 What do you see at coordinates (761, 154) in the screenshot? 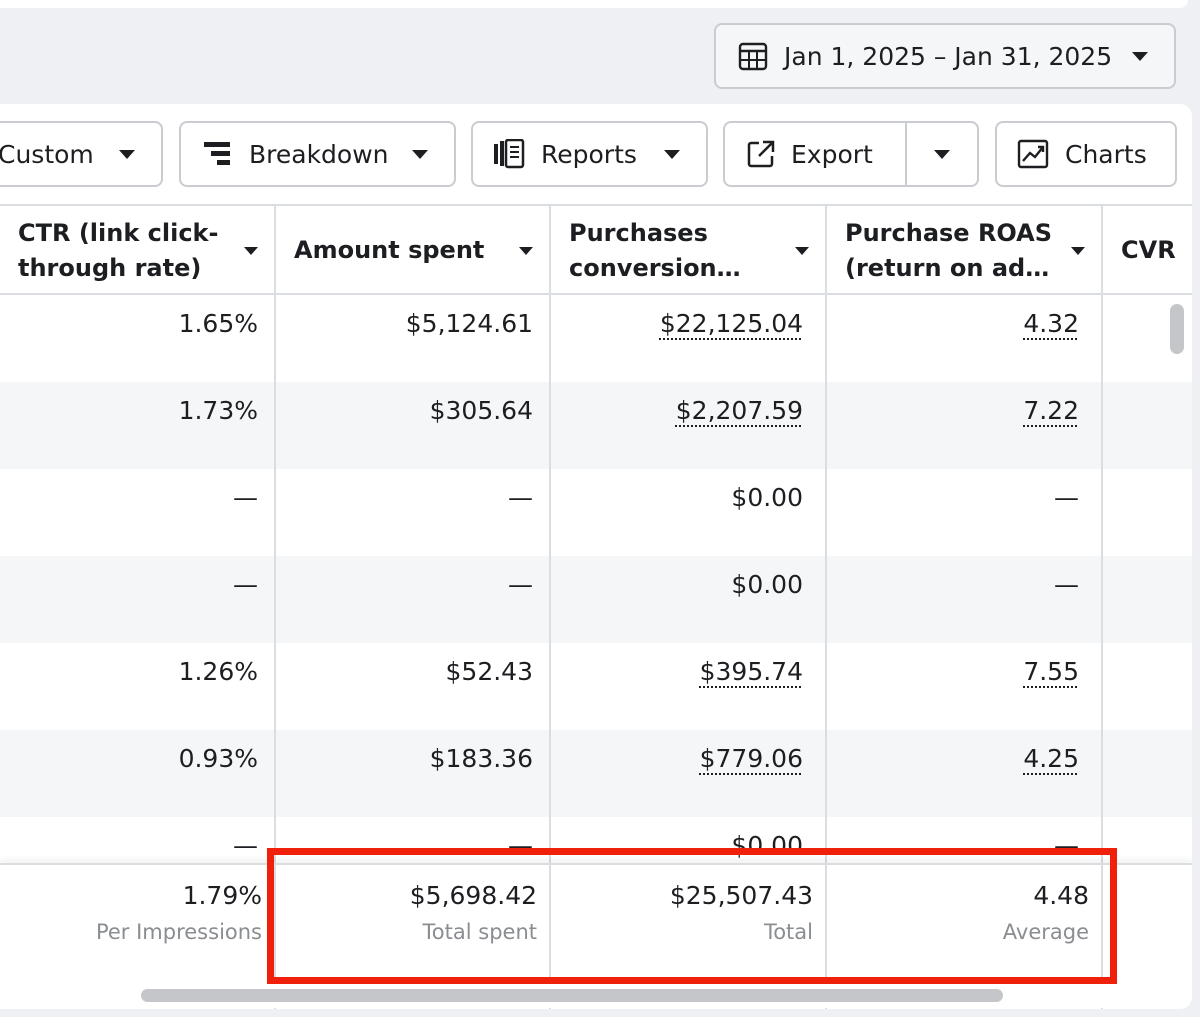
I see `external-link-icon` at bounding box center [761, 154].